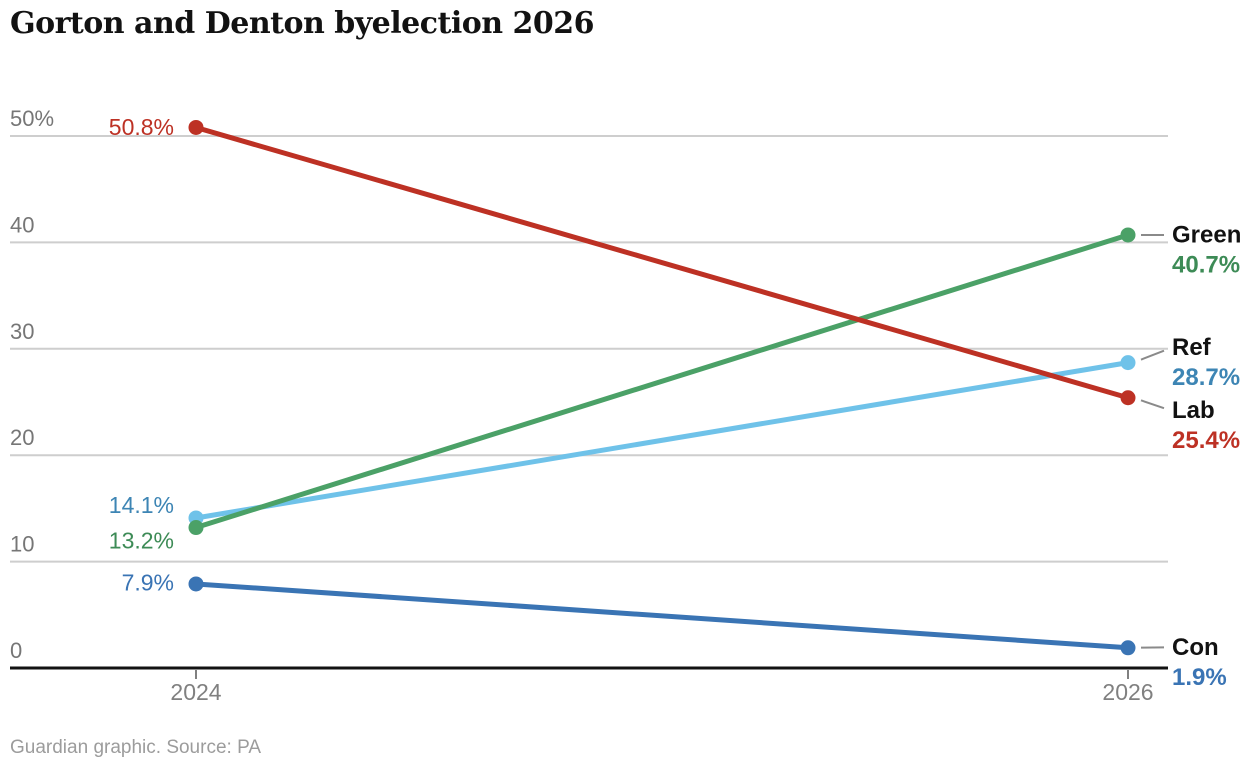  What do you see at coordinates (196, 528) in the screenshot?
I see `green-start-dot` at bounding box center [196, 528].